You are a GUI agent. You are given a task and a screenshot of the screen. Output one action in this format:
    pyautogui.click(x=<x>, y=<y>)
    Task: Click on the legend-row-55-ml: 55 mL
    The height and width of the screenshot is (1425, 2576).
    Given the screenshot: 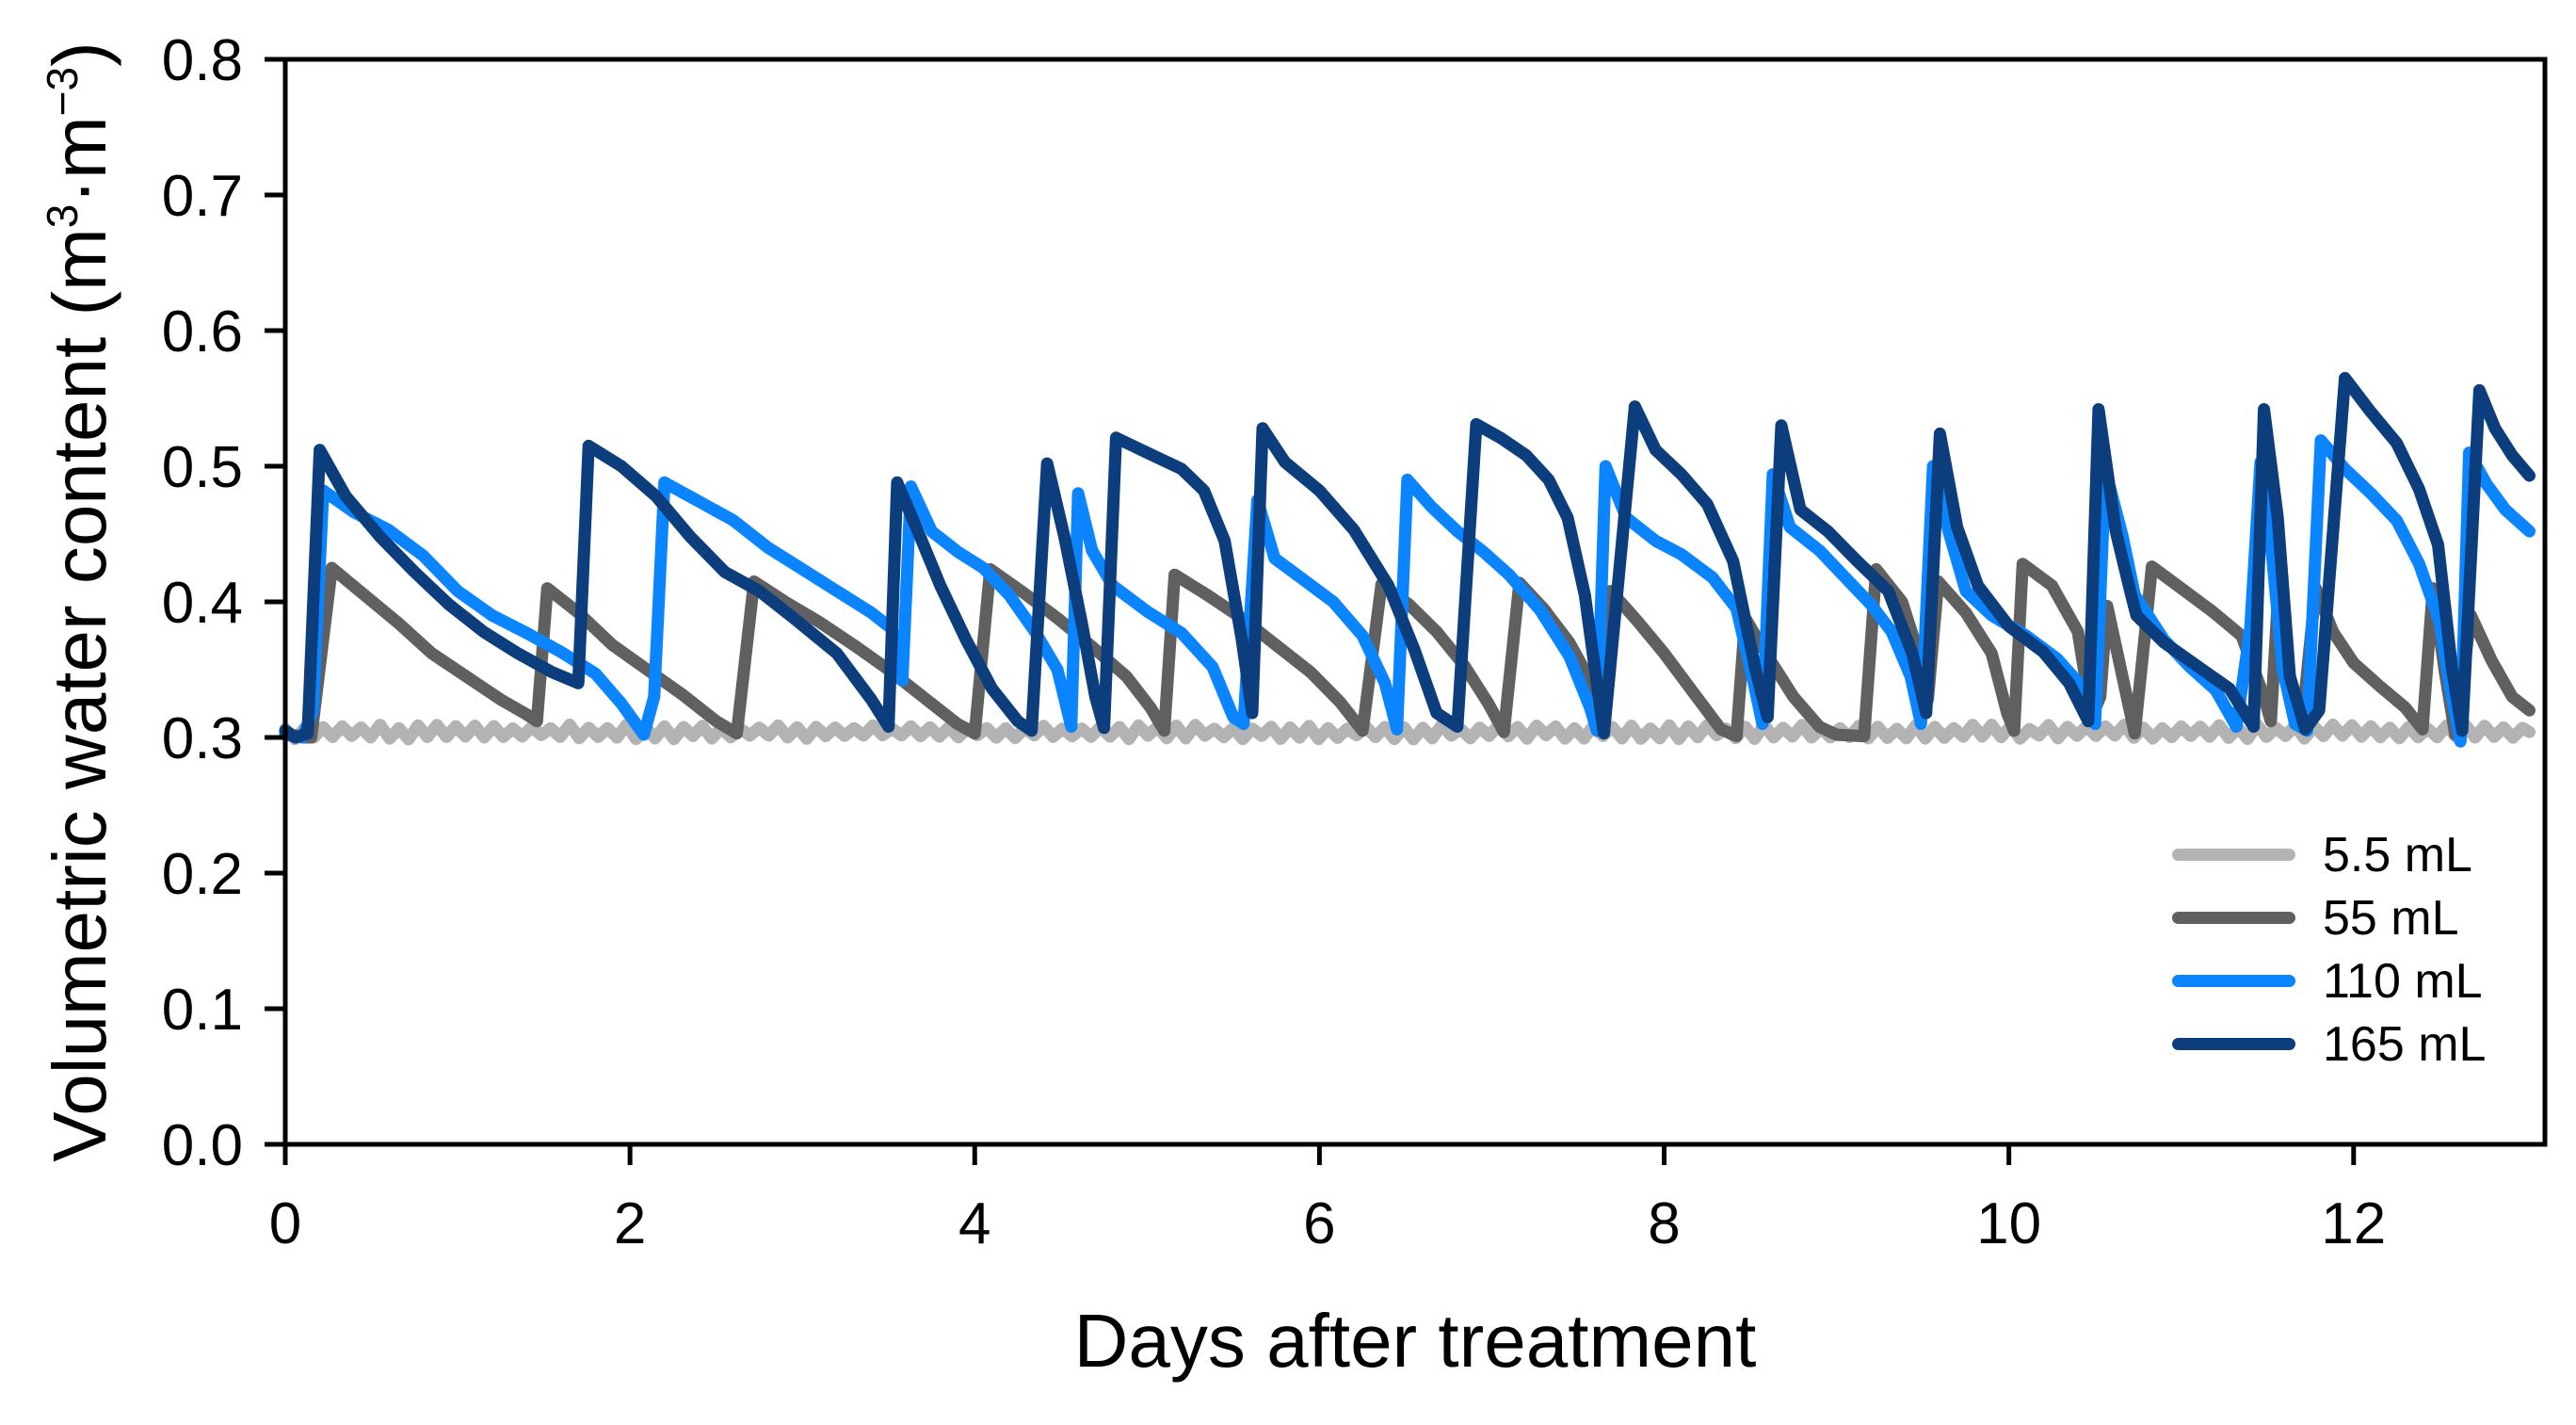 What is the action you would take?
    pyautogui.click(x=2329, y=917)
    